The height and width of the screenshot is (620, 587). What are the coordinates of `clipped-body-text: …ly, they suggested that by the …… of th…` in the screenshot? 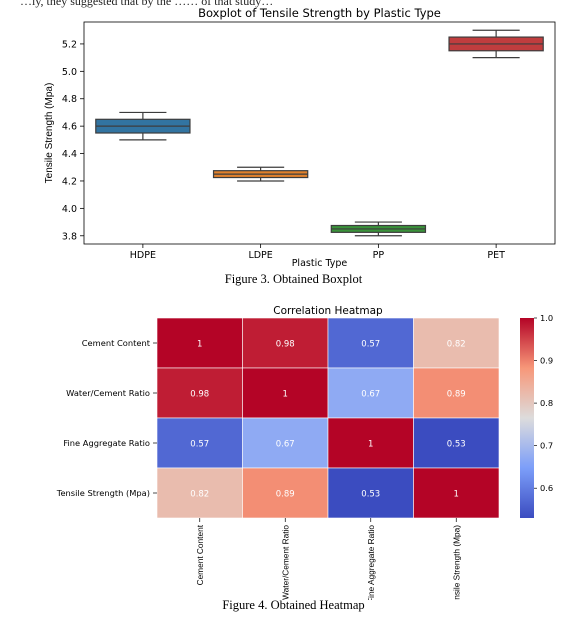 It's located at (293, 4).